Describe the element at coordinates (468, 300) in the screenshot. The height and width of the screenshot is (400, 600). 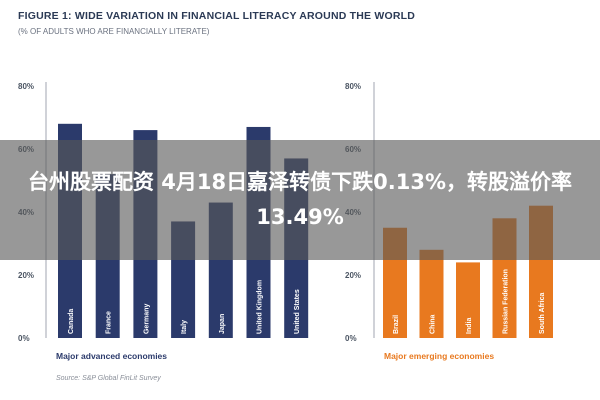
I see `bar-india` at that location.